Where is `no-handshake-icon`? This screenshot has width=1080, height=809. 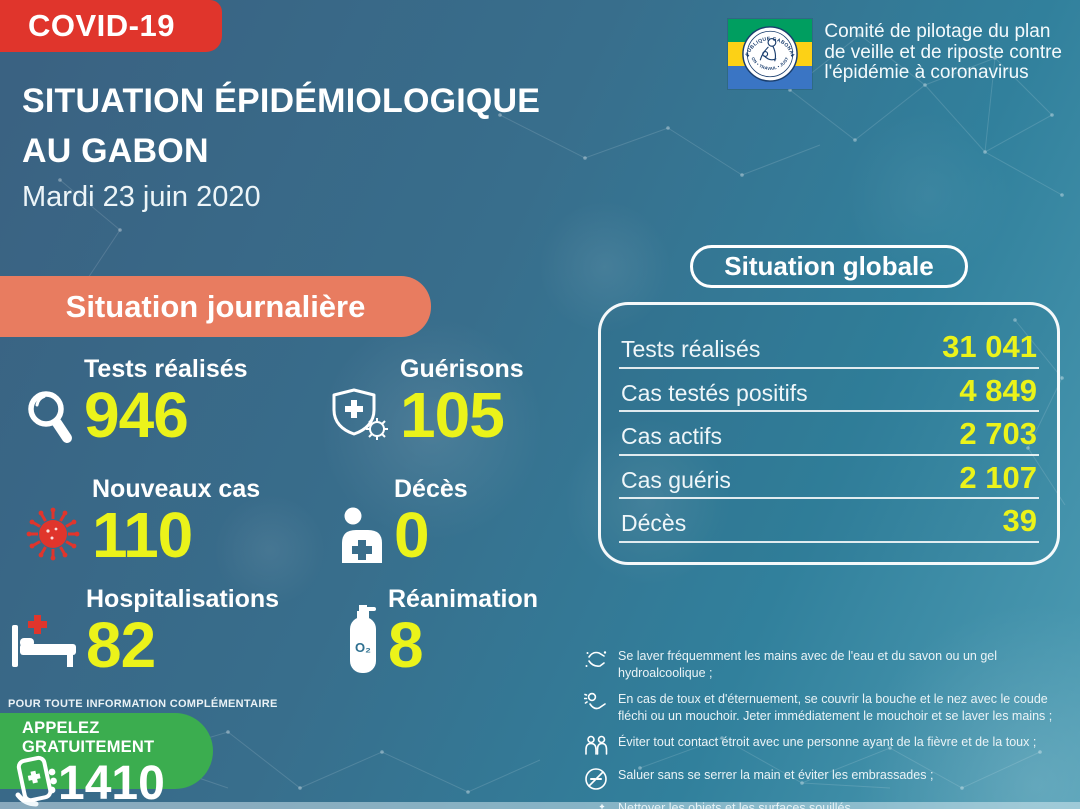
no-handshake-icon is located at coordinates (596, 779).